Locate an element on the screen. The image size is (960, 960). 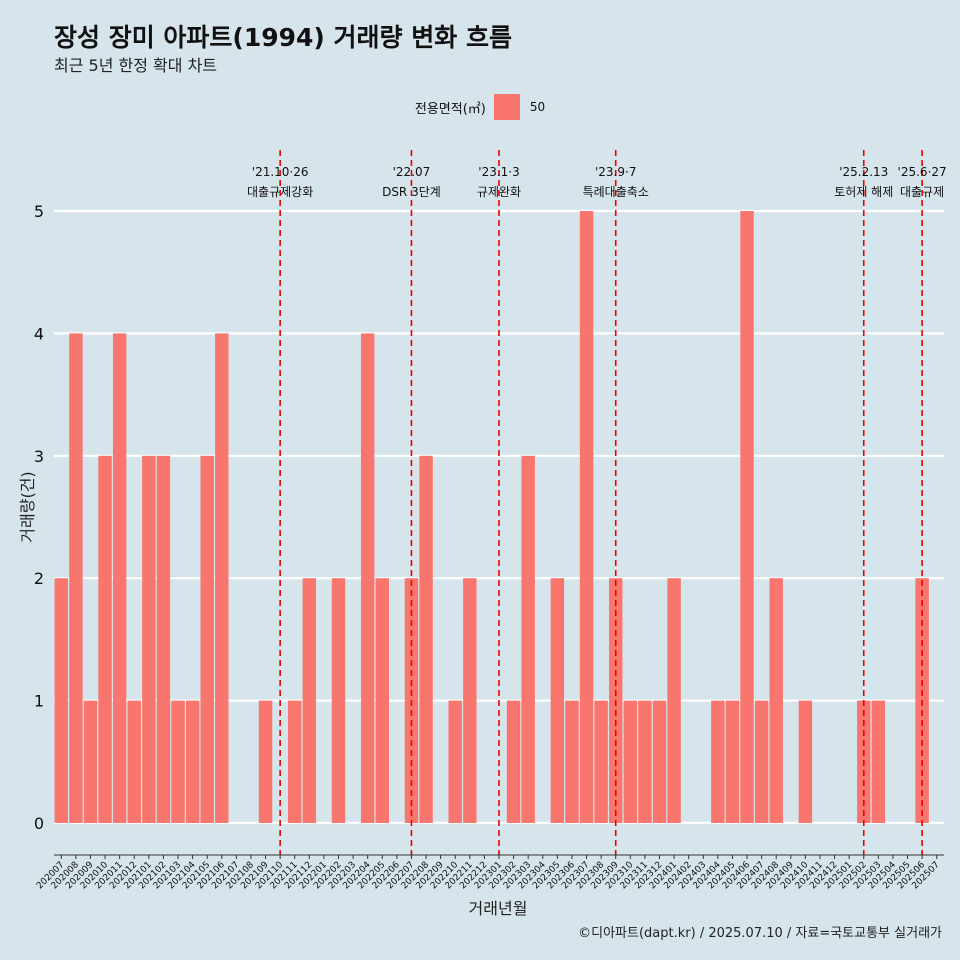
event-text-label: 대출규제 is located at coordinates (922, 192).